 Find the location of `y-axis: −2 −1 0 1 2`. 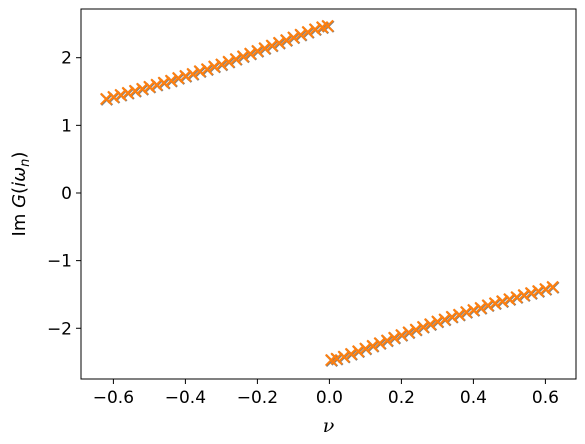

y-axis: −2 −1 0 1 2 is located at coordinates (64, 194).